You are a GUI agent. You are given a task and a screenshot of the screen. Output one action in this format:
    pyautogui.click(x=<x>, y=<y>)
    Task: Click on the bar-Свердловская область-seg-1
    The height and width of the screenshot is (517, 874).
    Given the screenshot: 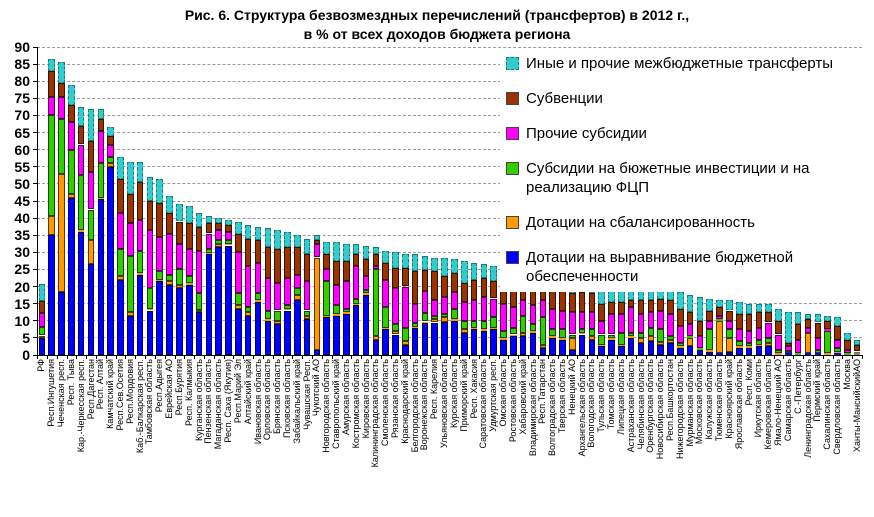 What is the action you would take?
    pyautogui.click(x=837, y=352)
    